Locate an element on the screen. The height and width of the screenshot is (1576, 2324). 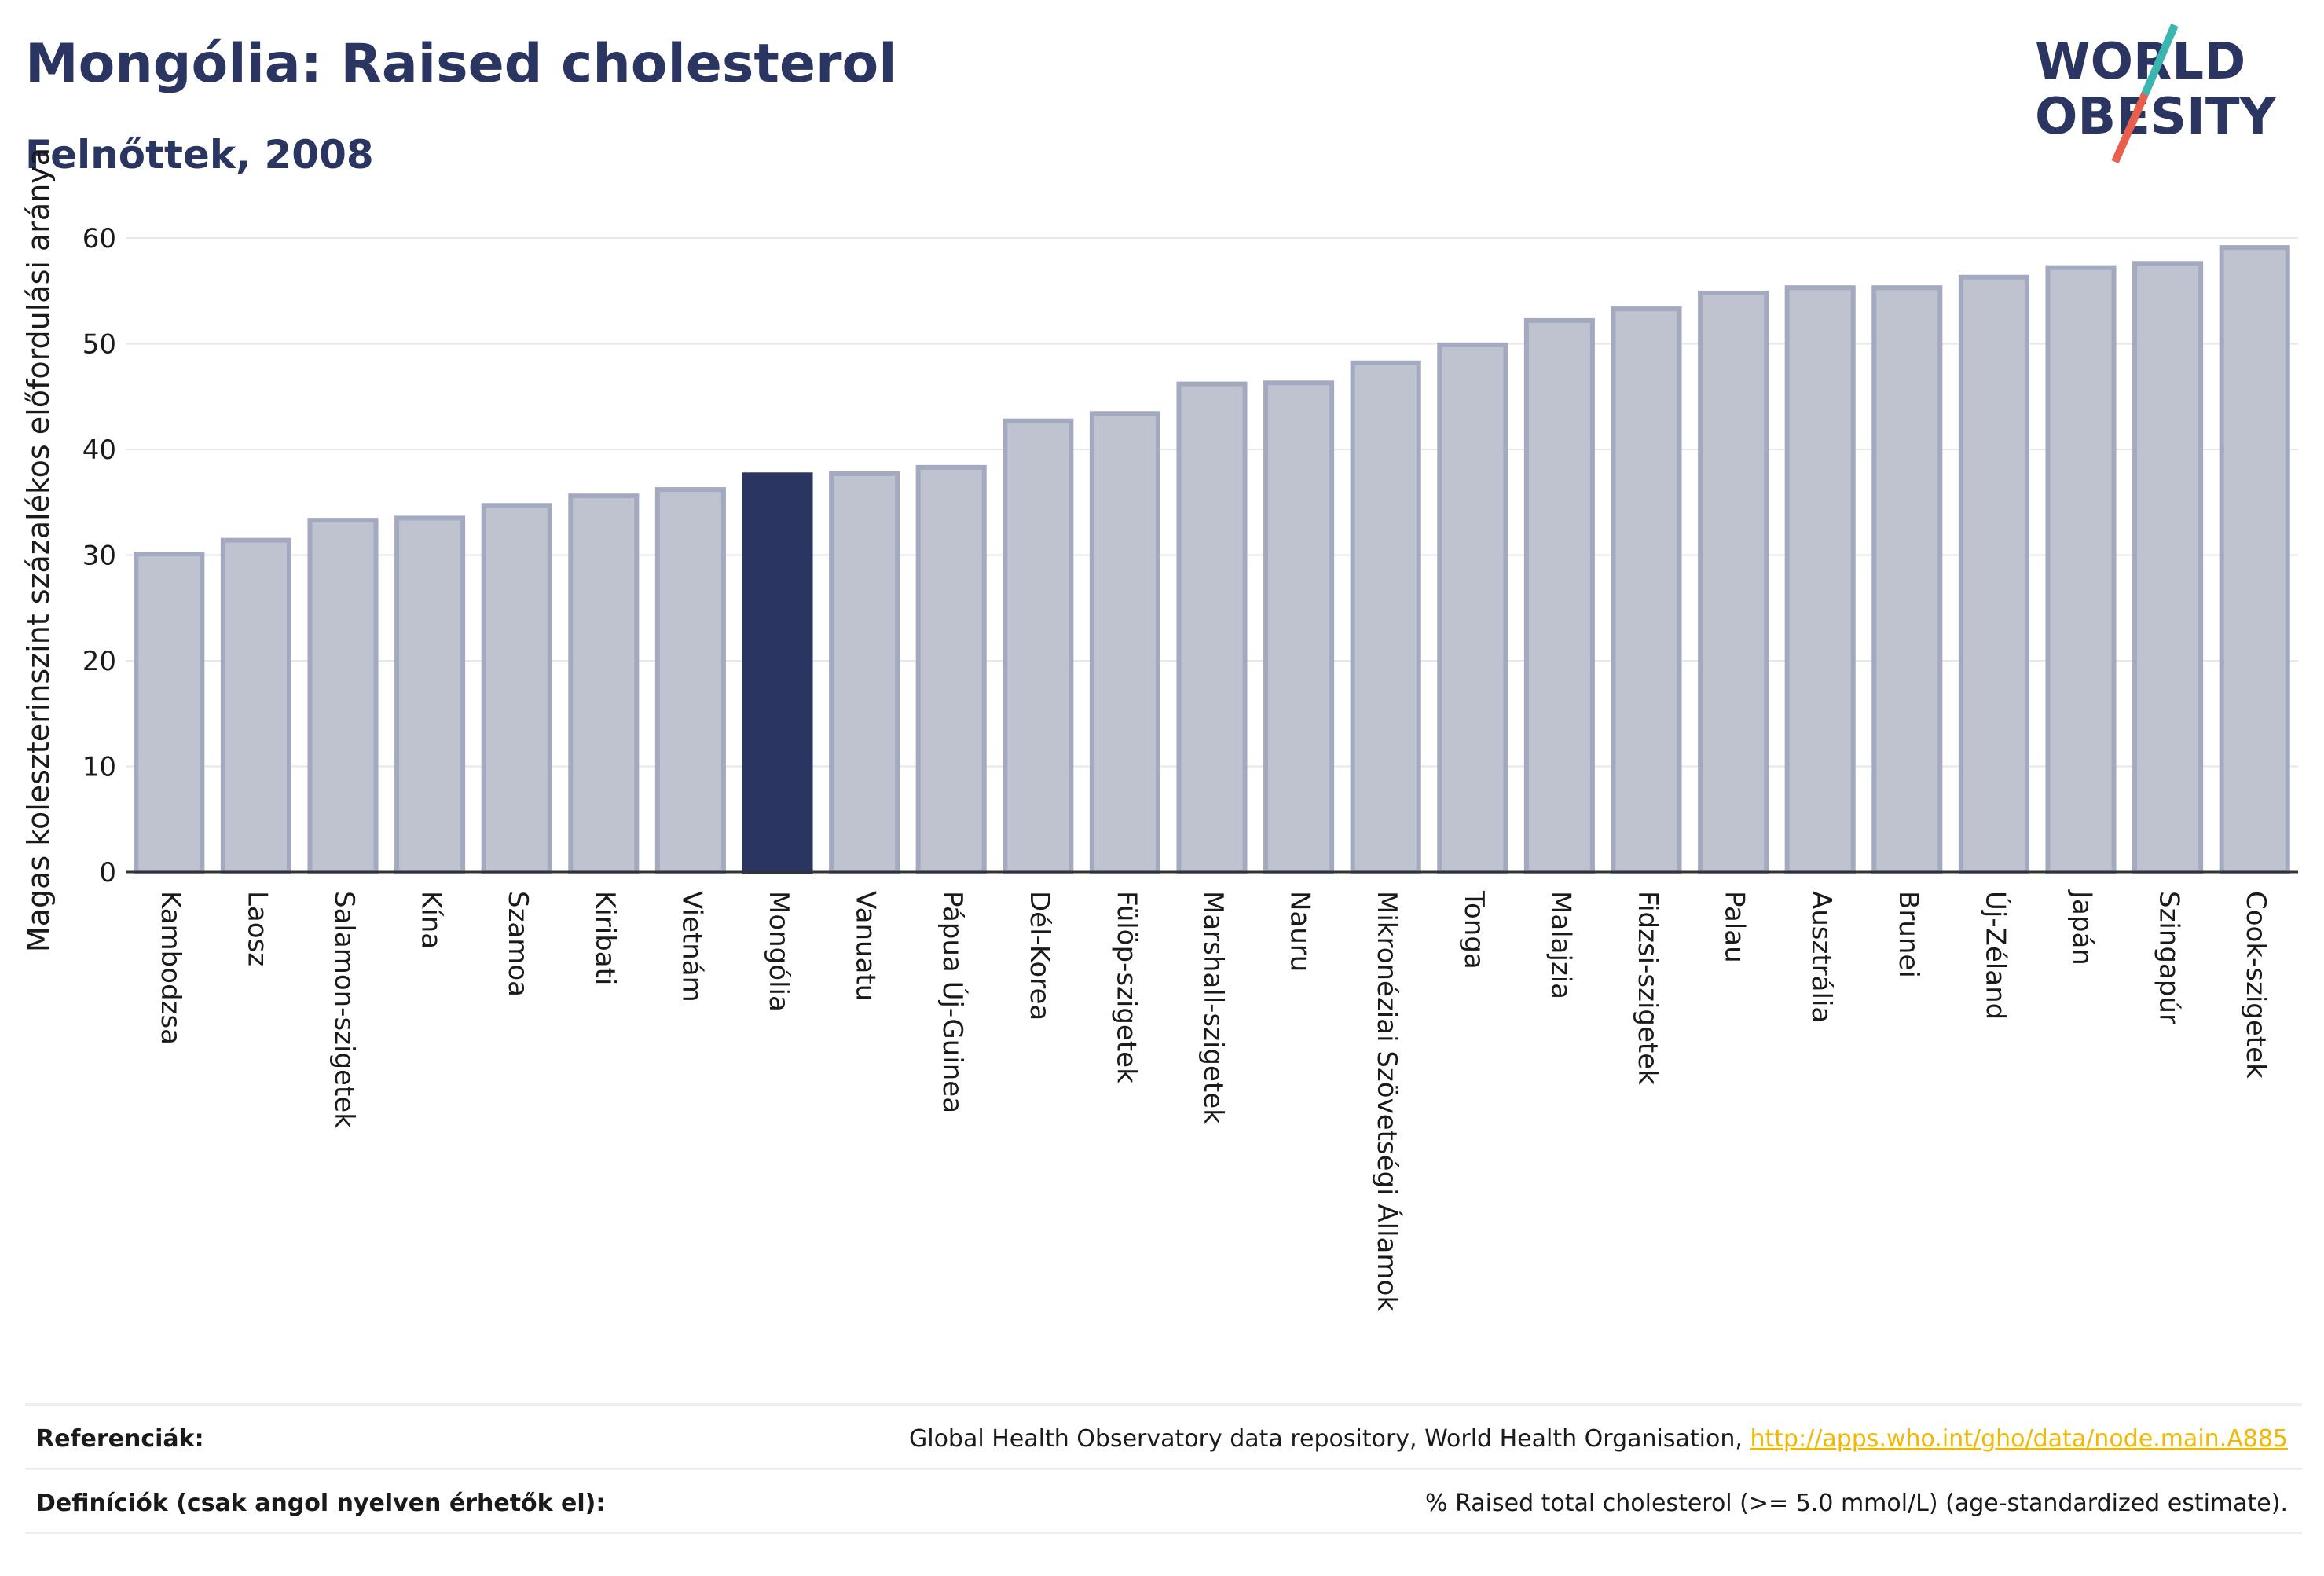
chart-subtitle: Felnőttek, 2008 is located at coordinates (199, 155).